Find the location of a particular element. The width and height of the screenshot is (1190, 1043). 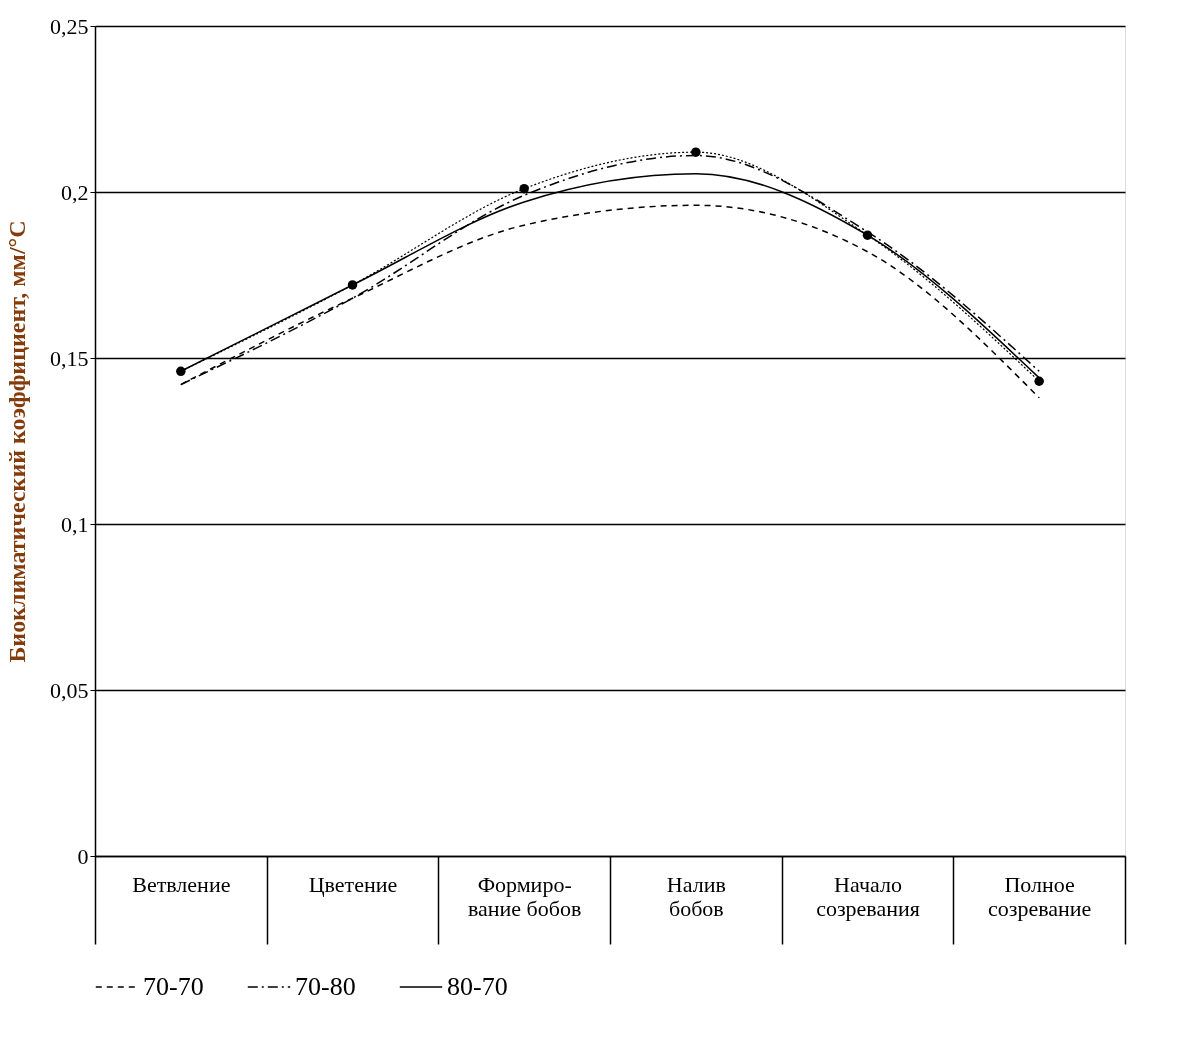

y-tick-label: 0,25 is located at coordinates (69, 26).